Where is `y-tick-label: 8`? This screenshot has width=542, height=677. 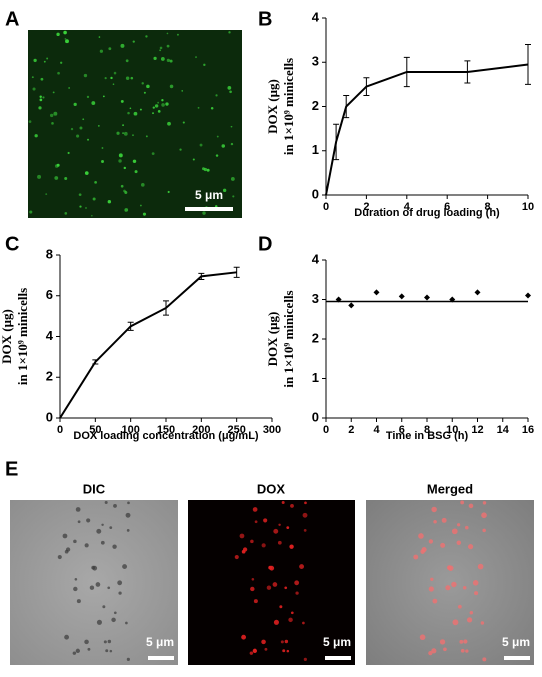
y-tick-label: 8 is located at coordinates (49, 253).